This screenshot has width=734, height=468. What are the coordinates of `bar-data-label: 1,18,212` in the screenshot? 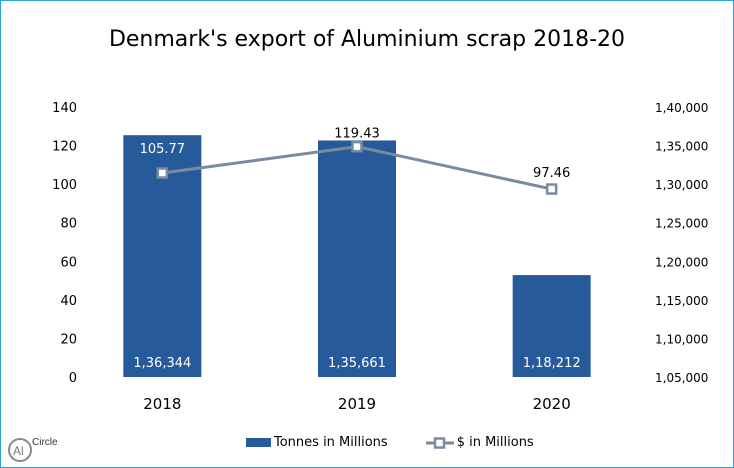 It's located at (552, 363).